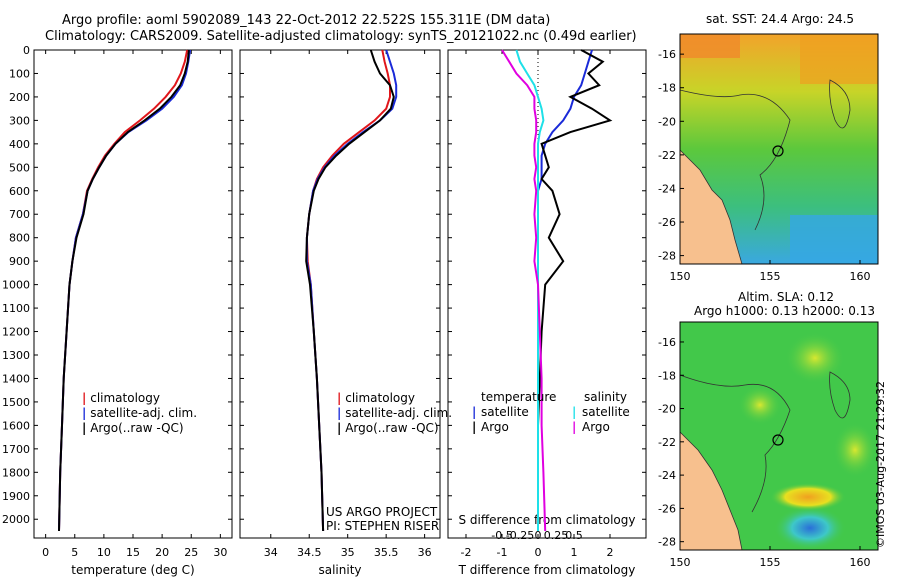 The image size is (900, 580). What do you see at coordinates (16, 285) in the screenshot?
I see `depth-tick-label: 1000` at bounding box center [16, 285].